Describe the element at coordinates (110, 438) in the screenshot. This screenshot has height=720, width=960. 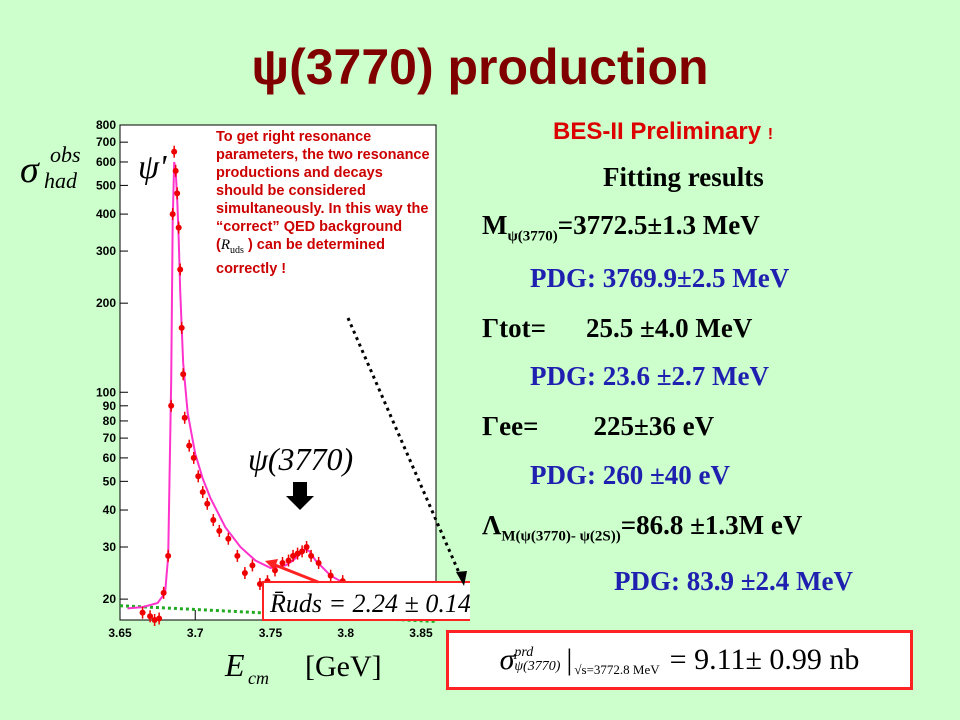
I see `y-tick-label: 70` at that location.